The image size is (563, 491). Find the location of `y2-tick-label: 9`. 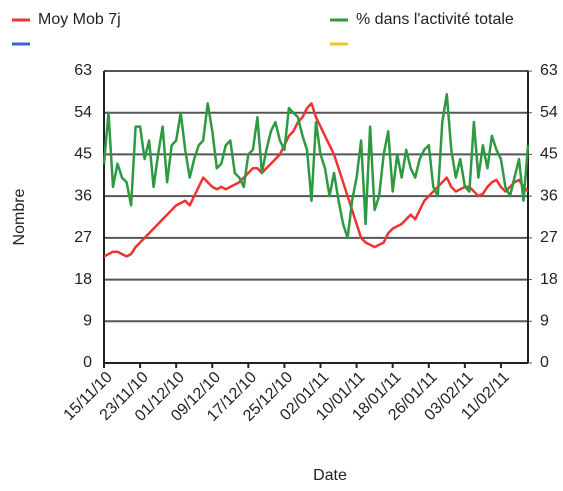

y2-tick-label: 9 is located at coordinates (544, 321).